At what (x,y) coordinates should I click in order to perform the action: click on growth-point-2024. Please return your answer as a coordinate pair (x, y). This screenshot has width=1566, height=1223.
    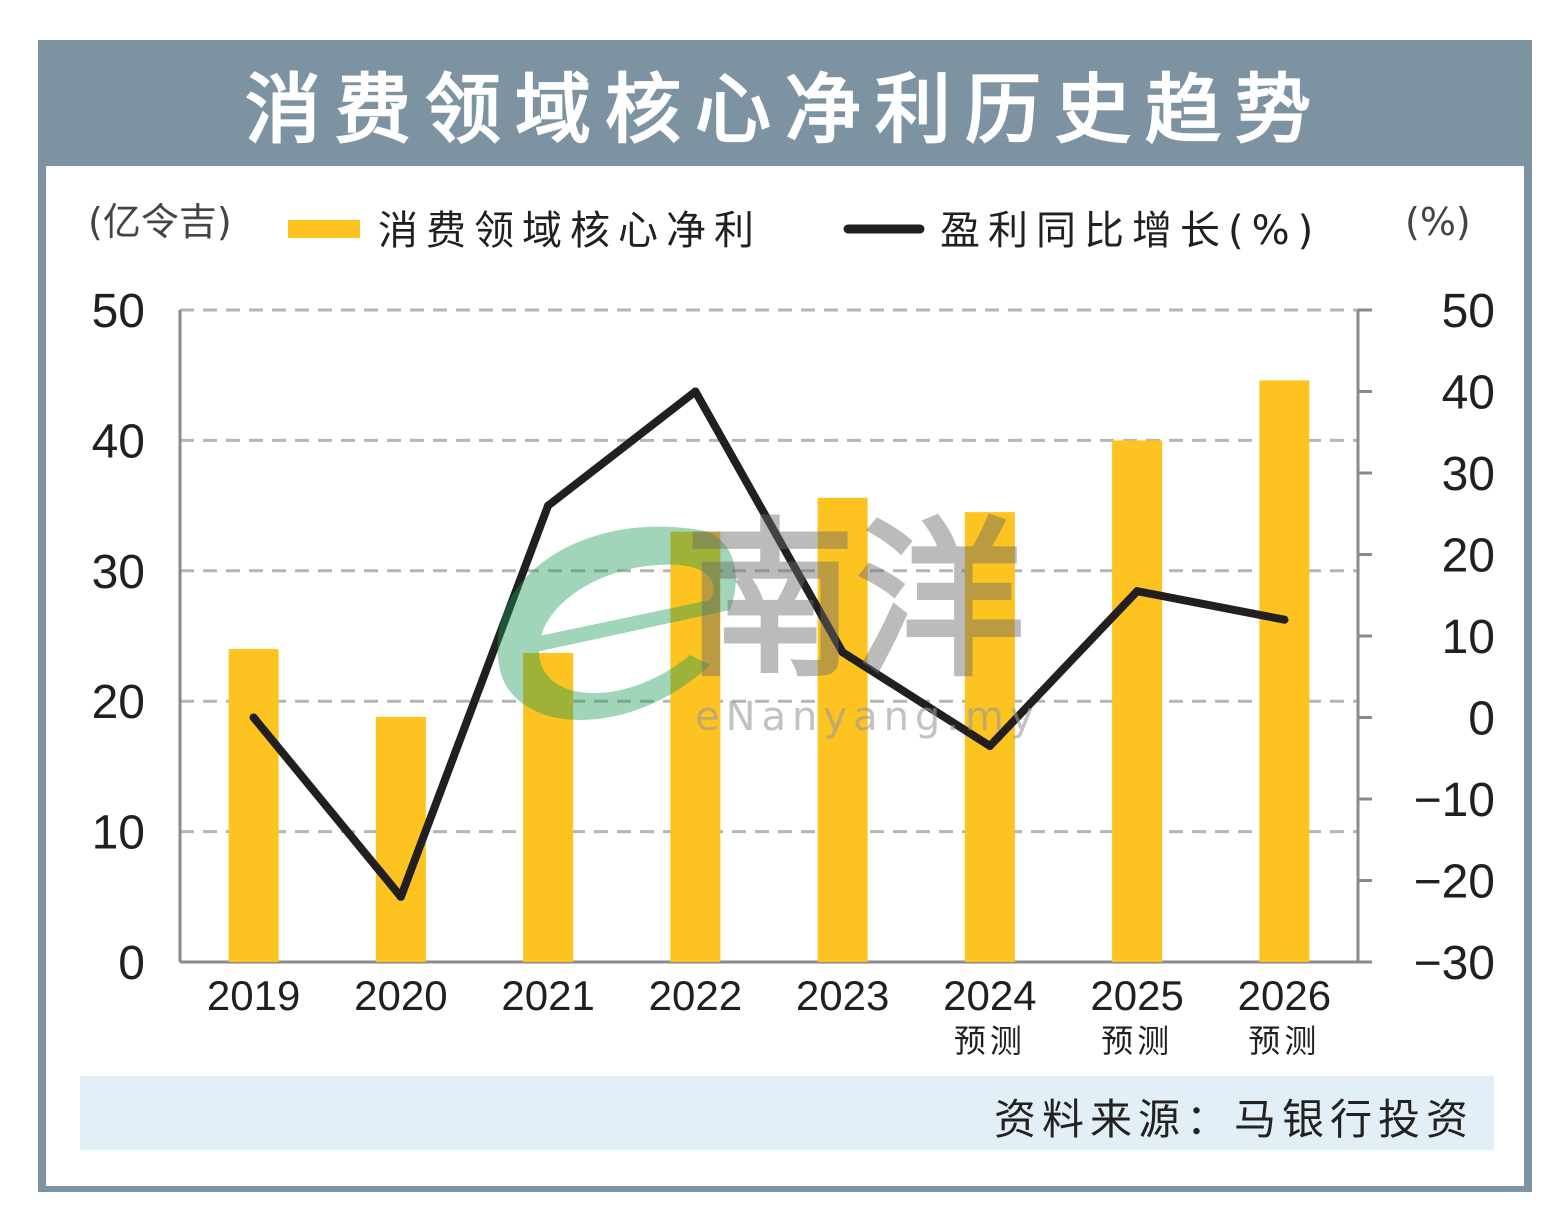
    Looking at the image, I should click on (989, 746).